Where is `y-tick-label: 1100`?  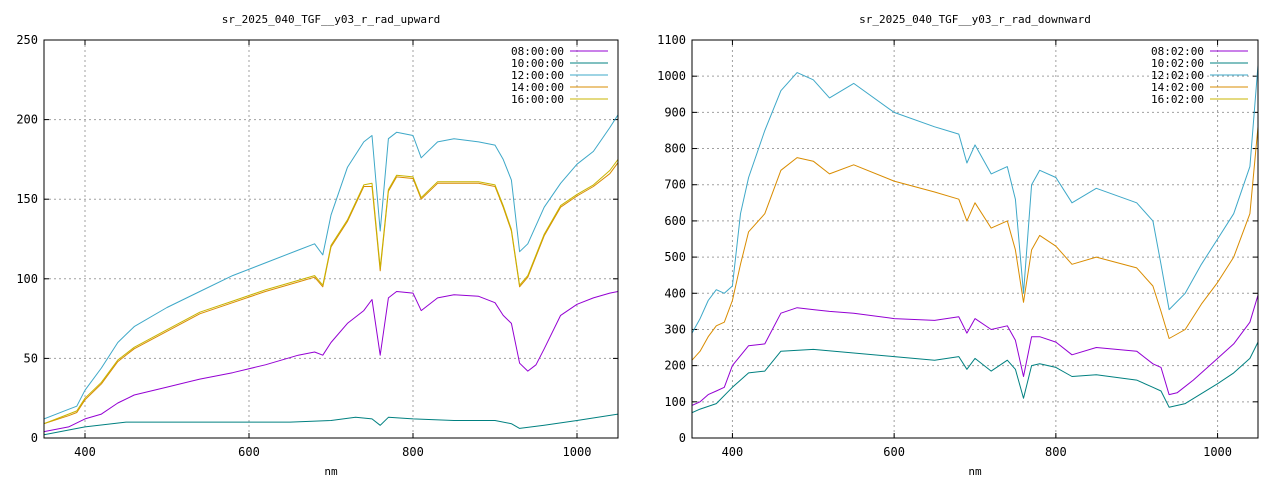
y-tick-label: 1100 is located at coordinates (671, 40).